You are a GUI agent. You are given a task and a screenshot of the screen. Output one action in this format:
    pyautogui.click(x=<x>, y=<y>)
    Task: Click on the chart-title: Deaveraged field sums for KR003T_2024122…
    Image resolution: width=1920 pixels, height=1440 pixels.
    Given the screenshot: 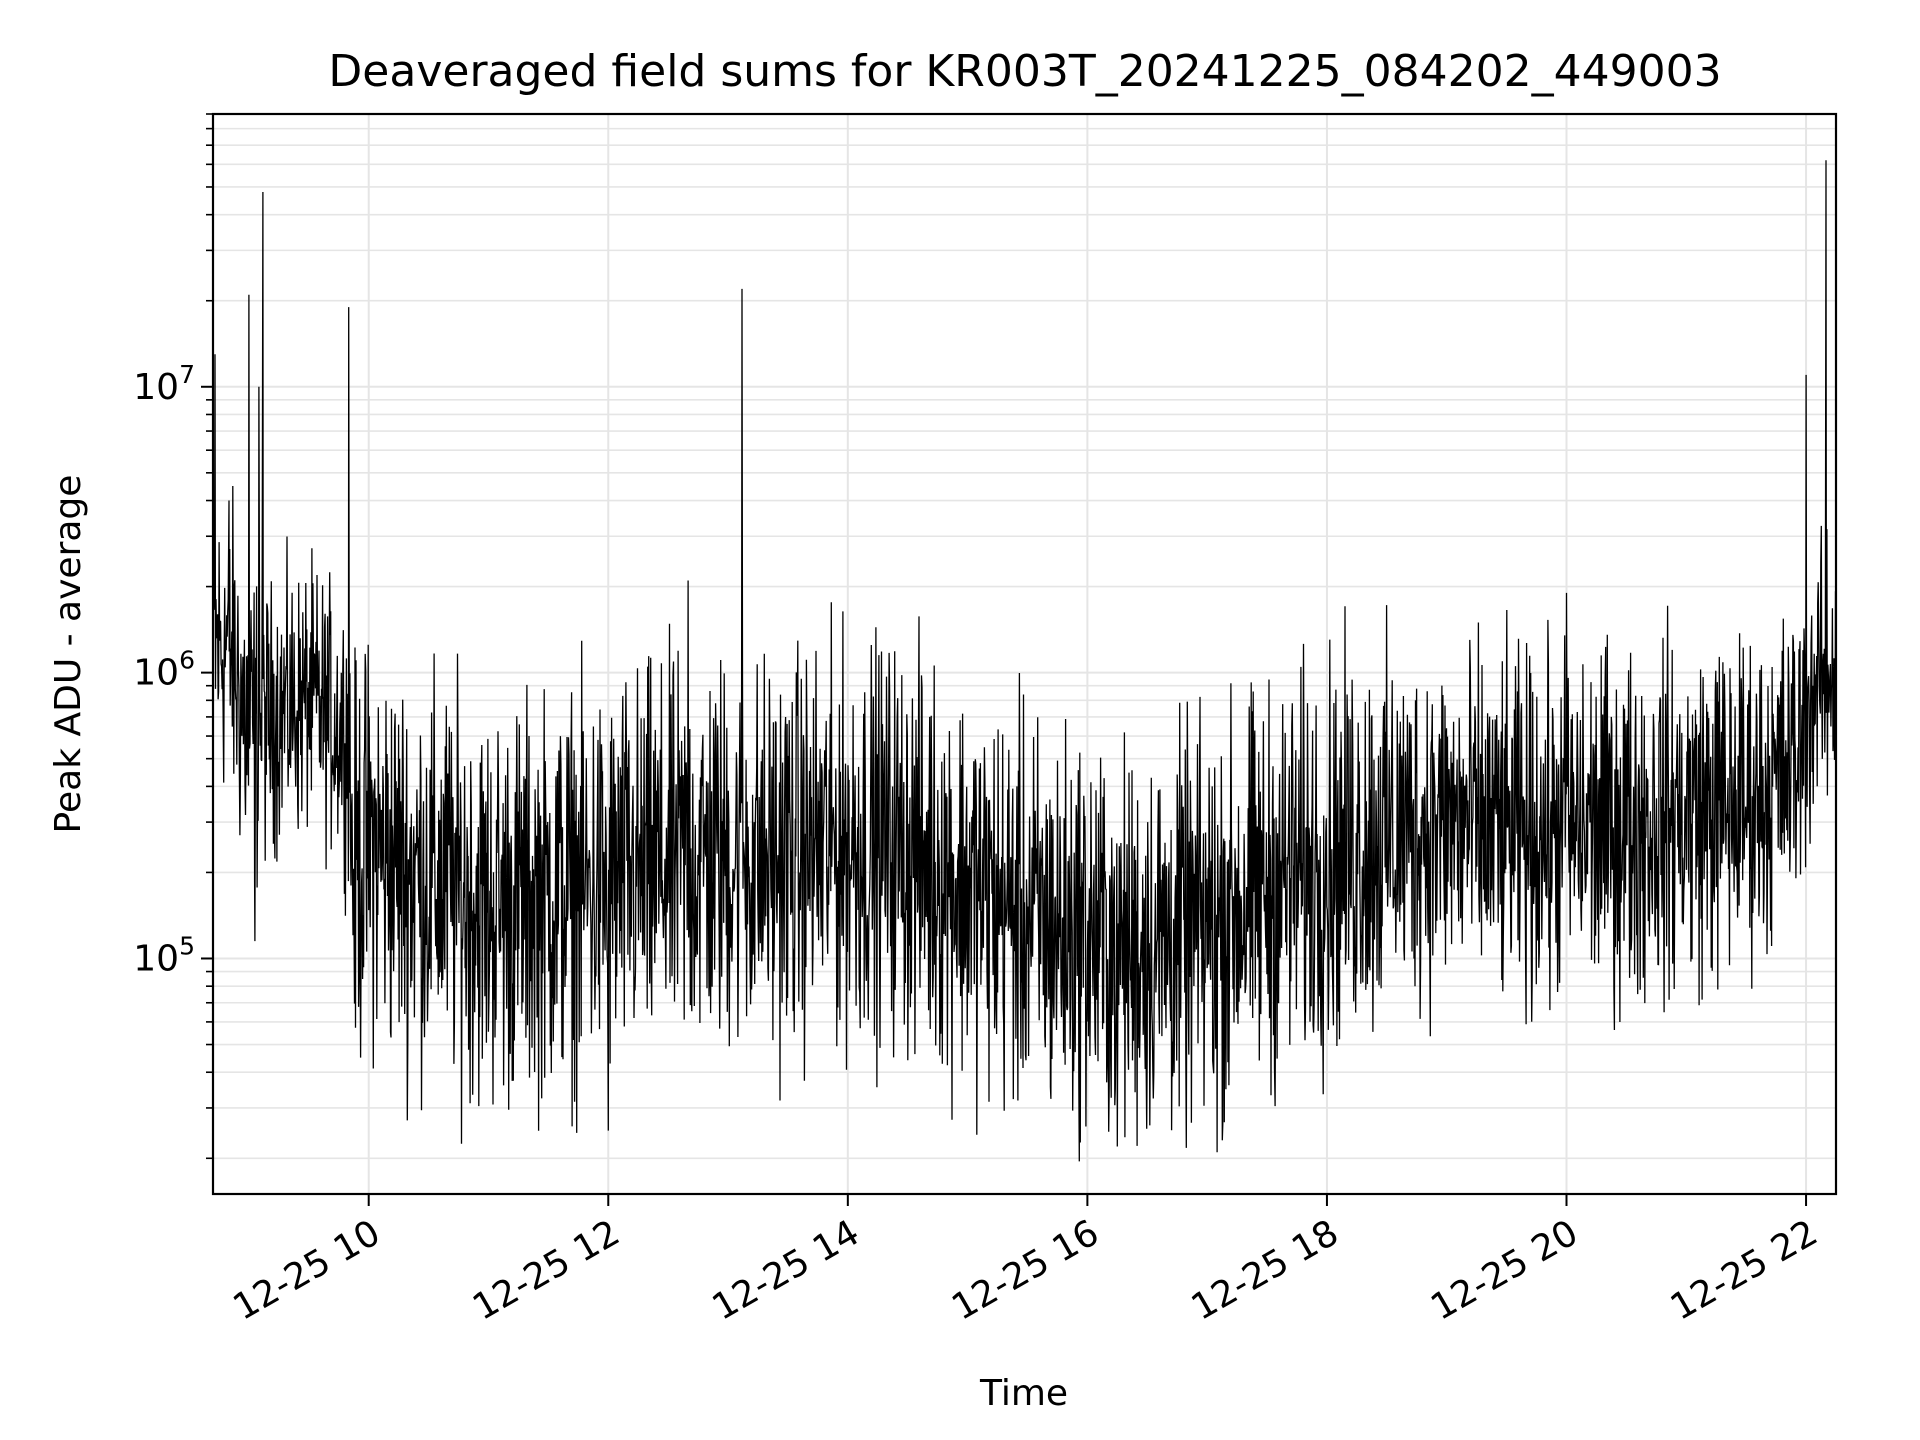 What is the action you would take?
    pyautogui.click(x=1024, y=71)
    